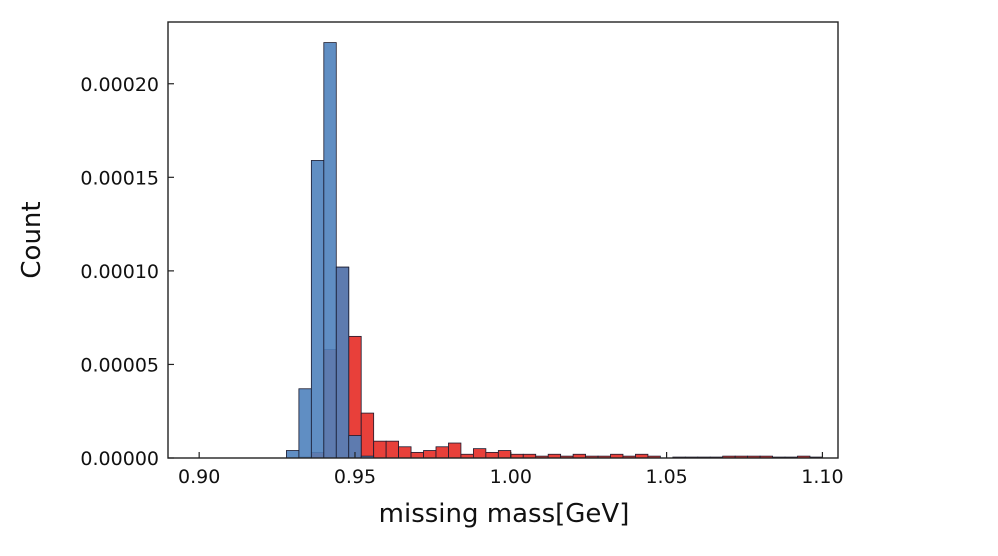 Image resolution: width=998 pixels, height=556 pixels. What do you see at coordinates (355, 477) in the screenshot?
I see `x-tick-label: 0.95` at bounding box center [355, 477].